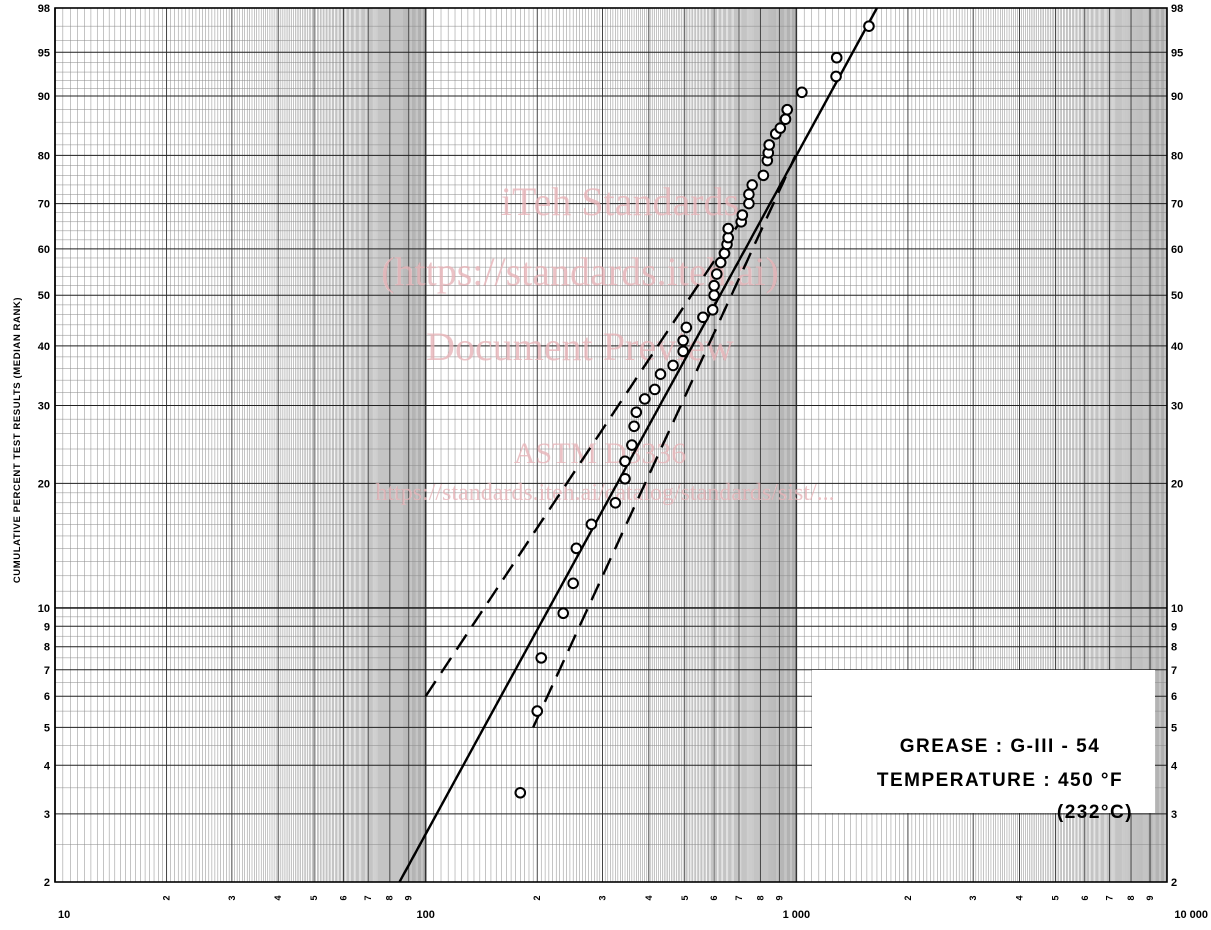 Image resolution: width=1211 pixels, height=930 pixels. What do you see at coordinates (47, 697) in the screenshot?
I see `y-tick-label-left: 6` at bounding box center [47, 697].